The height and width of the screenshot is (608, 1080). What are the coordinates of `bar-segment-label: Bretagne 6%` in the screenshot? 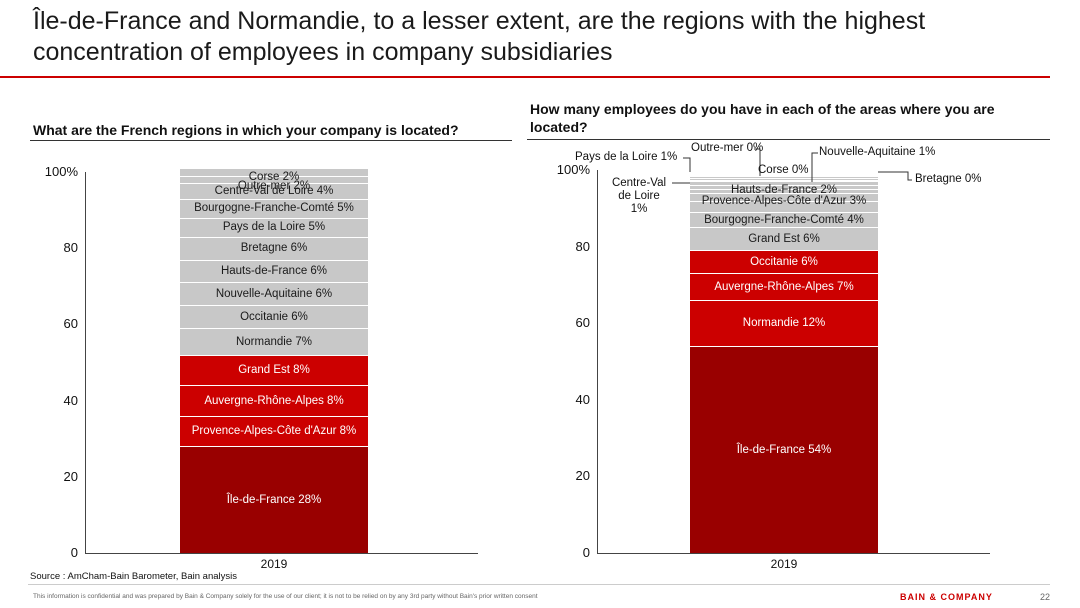 It's located at (274, 248).